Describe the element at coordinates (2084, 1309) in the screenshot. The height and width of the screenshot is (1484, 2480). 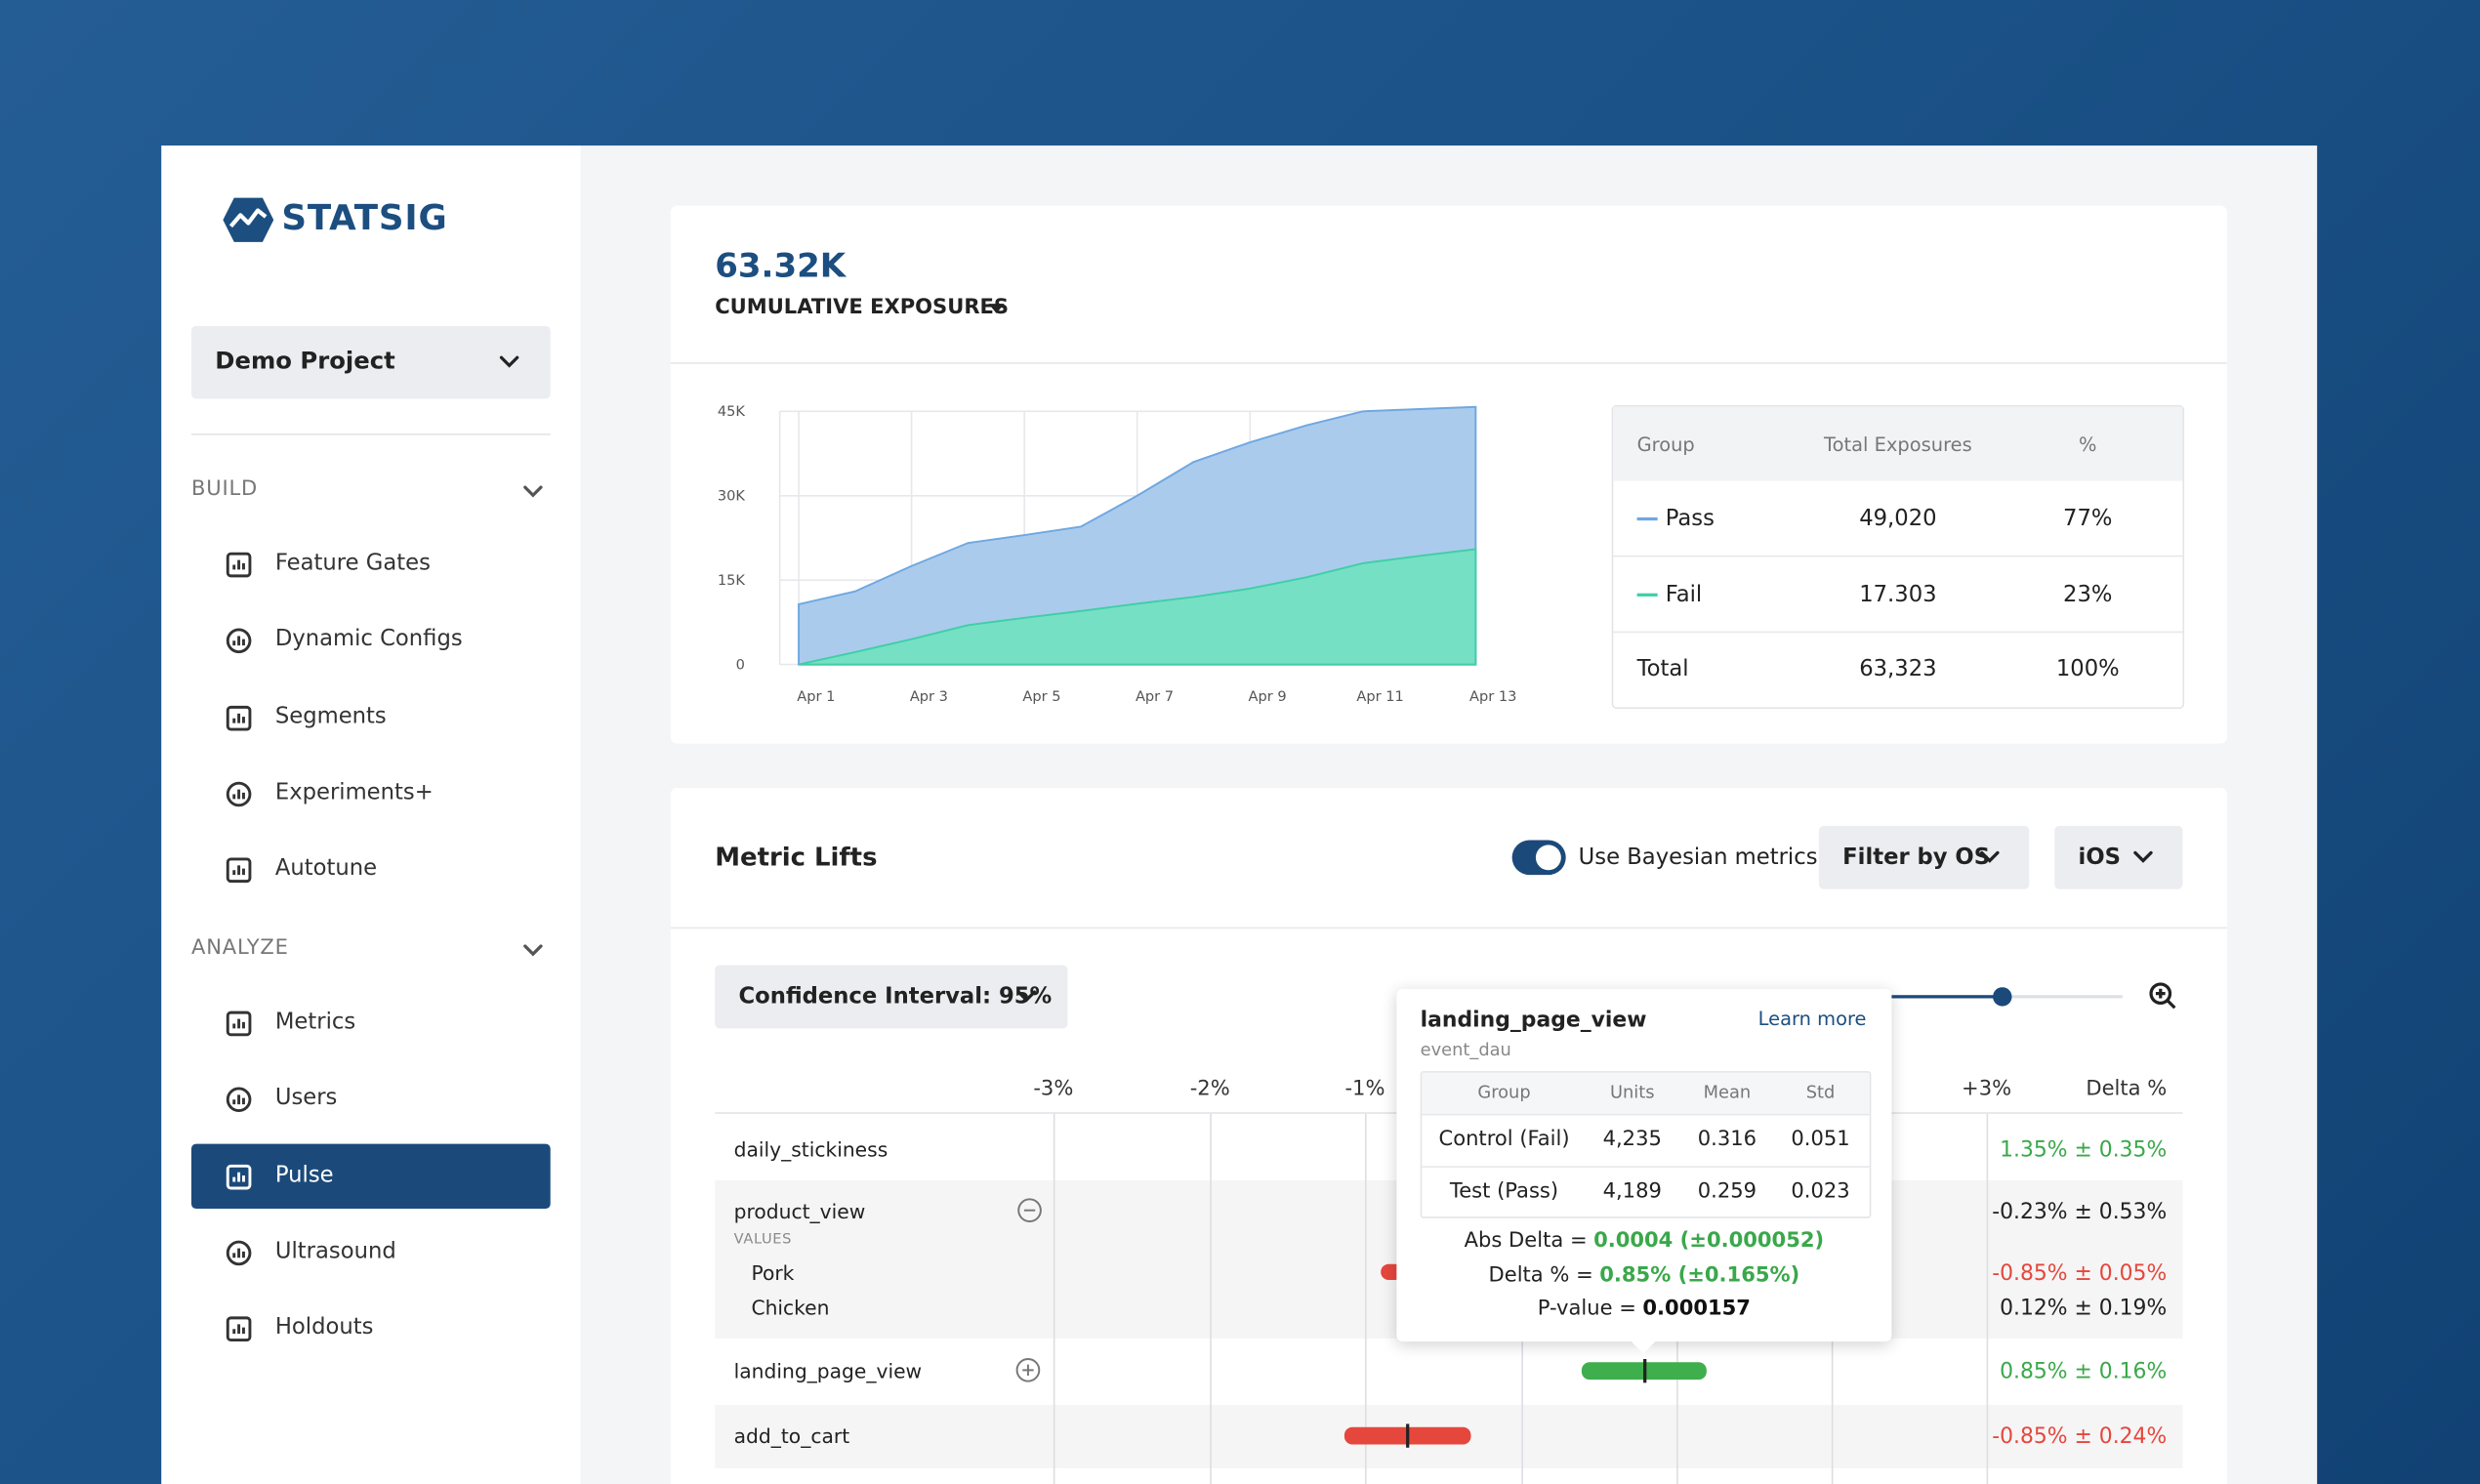
I see `value-delta: 0.12% ± 0.19%` at that location.